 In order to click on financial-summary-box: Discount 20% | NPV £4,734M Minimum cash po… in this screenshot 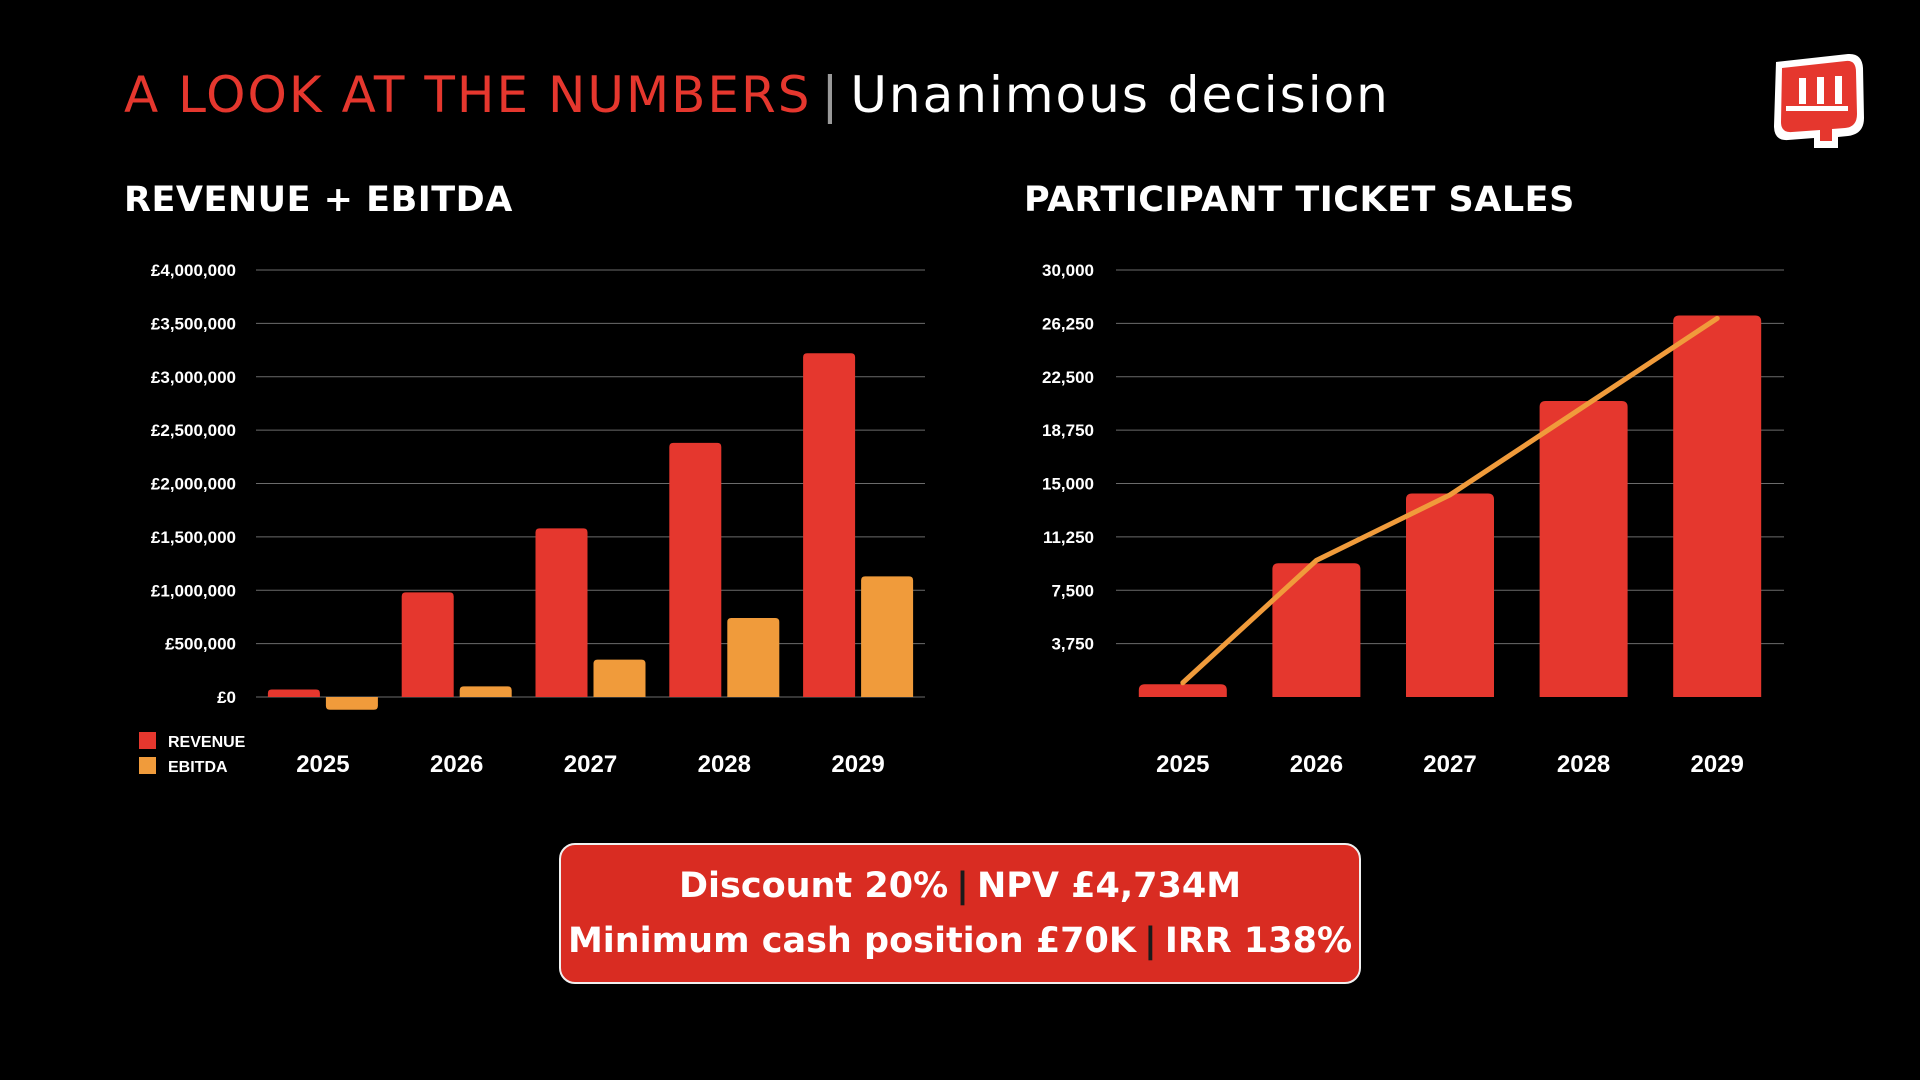, I will do `click(960, 913)`.